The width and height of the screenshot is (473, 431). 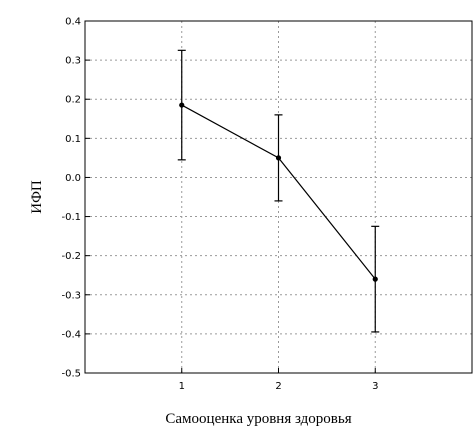 I want to click on x-tick-label: 1, so click(x=182, y=386).